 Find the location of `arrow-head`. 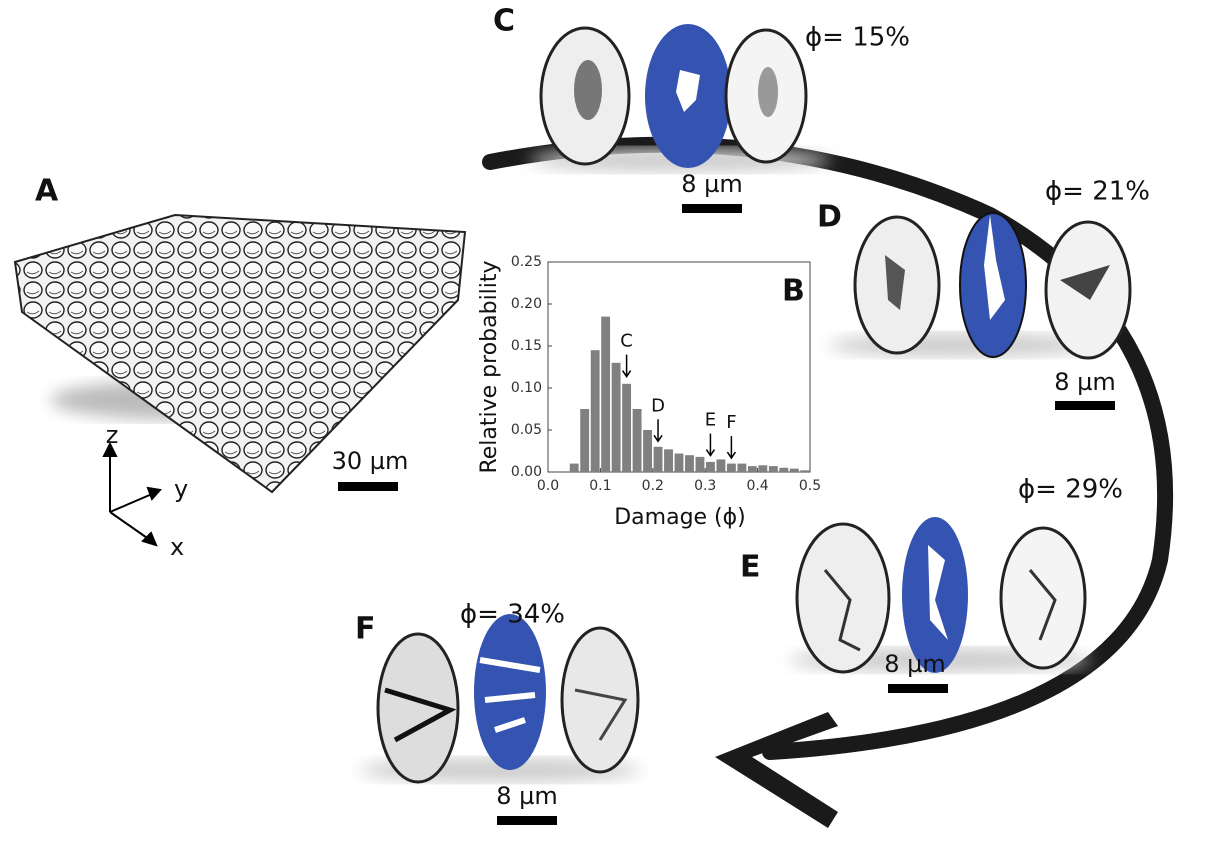

arrow-head is located at coordinates (776, 770).